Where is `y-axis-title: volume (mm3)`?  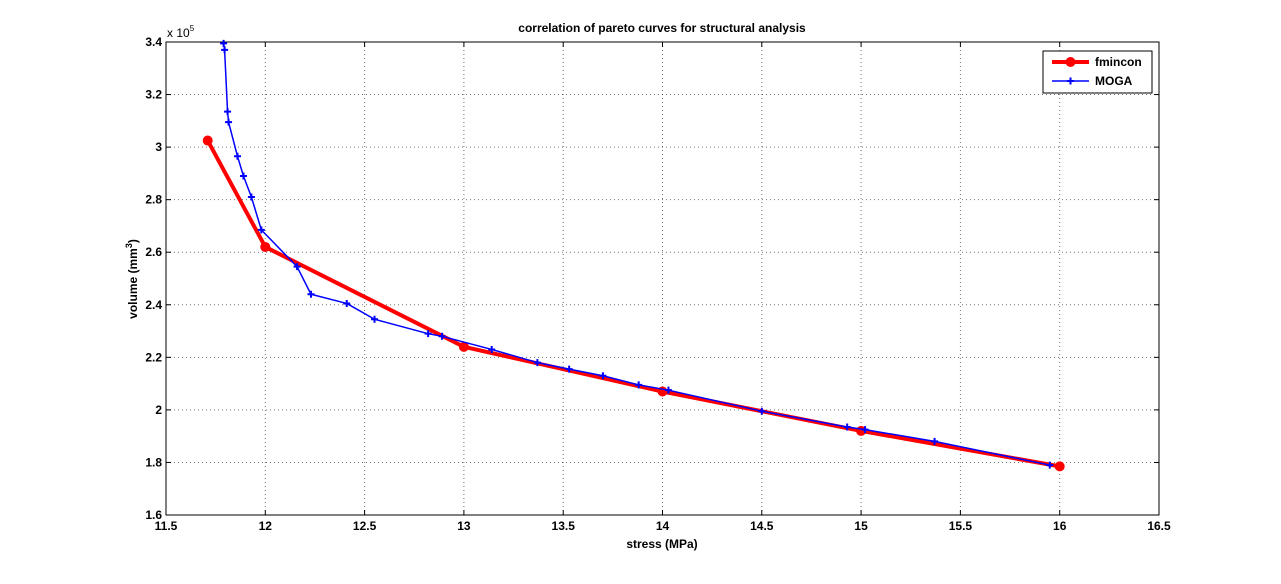 y-axis-title: volume (mm3) is located at coordinates (132, 279).